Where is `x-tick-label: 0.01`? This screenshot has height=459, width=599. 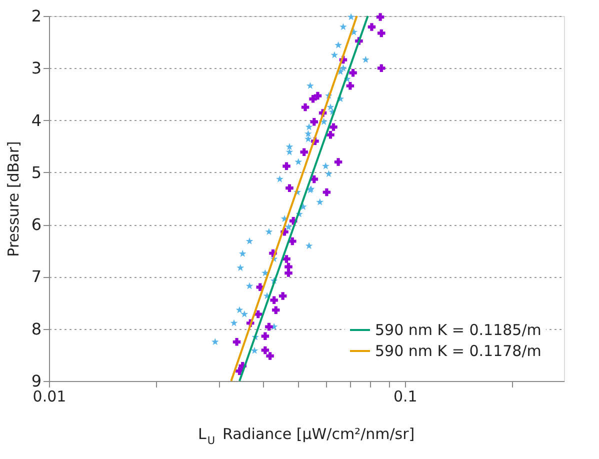 x-tick-label: 0.01 is located at coordinates (49, 397).